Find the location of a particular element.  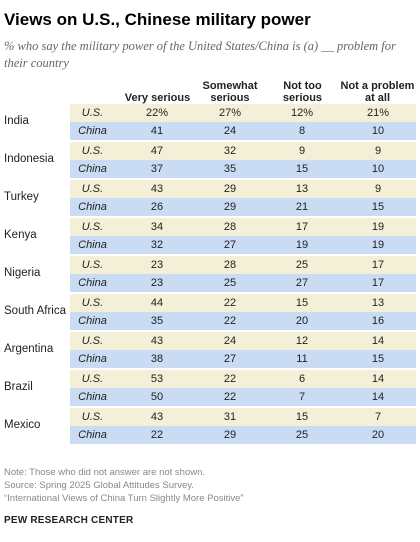

chart-title: Views on U.S., Chinese military power is located at coordinates (157, 19).